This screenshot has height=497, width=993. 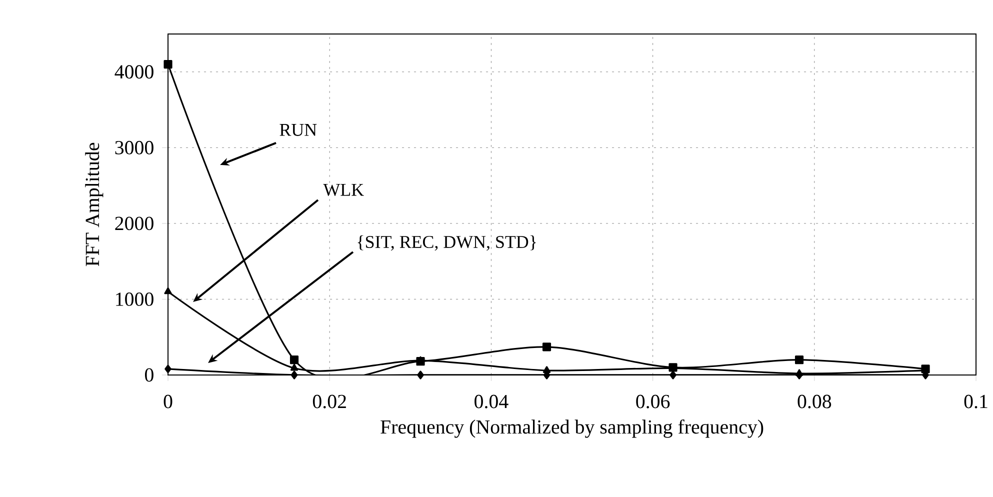 I want to click on y-tick-label: 4000, so click(x=134, y=72).